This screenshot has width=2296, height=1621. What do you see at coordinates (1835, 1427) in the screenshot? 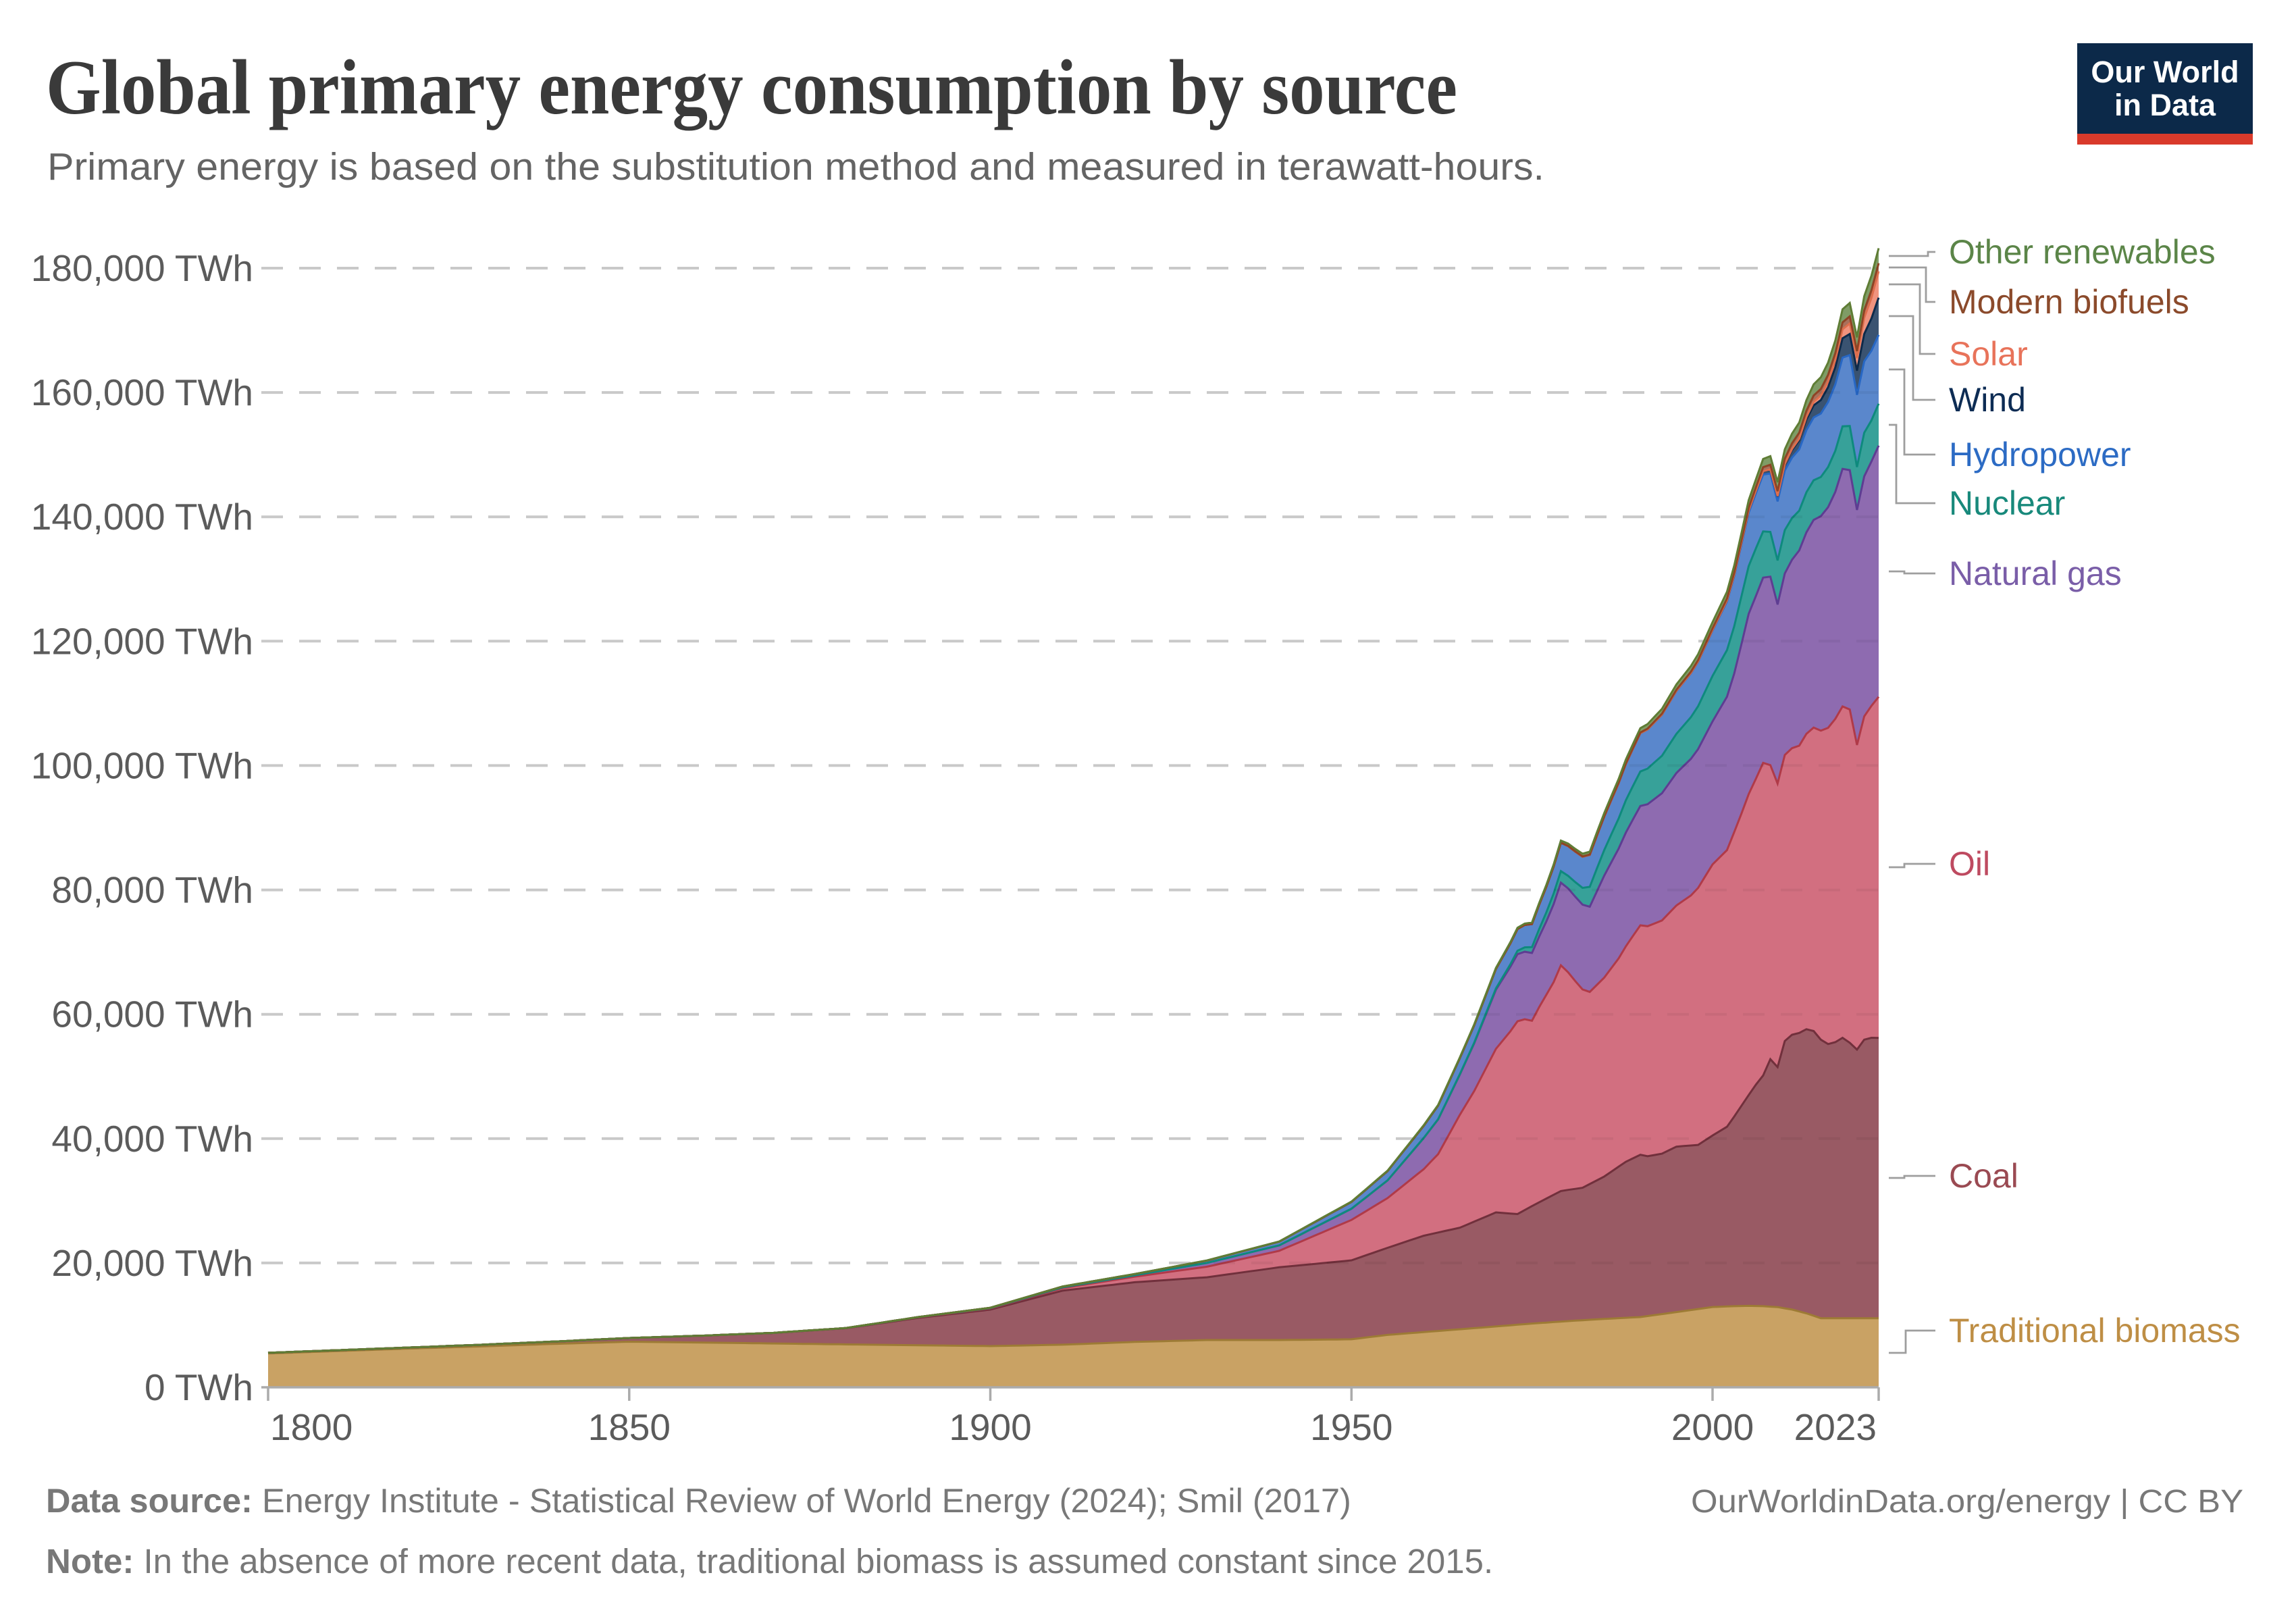
I see `svg-text: 2023` at bounding box center [1835, 1427].